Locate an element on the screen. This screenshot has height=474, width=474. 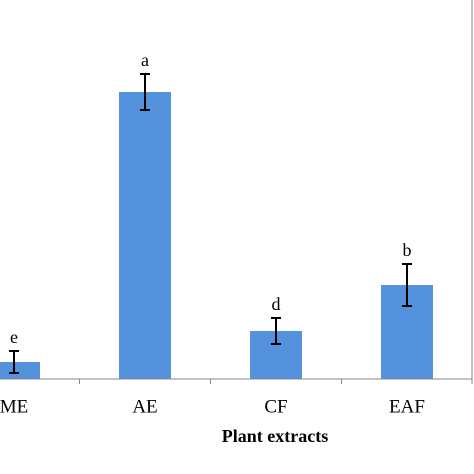
significance-letter: e is located at coordinates (14, 337).